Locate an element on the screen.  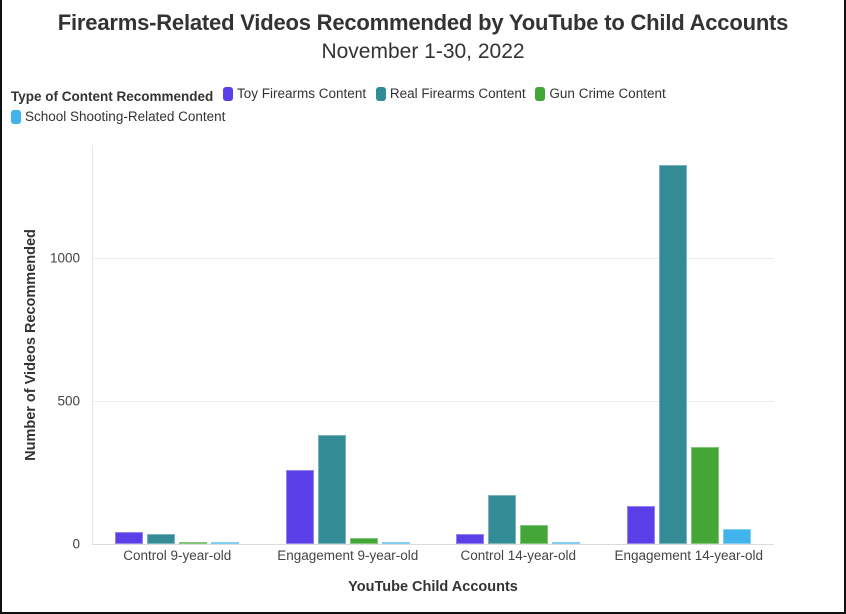
legend-item-toy-firearms: Toy Firearms Content is located at coordinates (294, 94).